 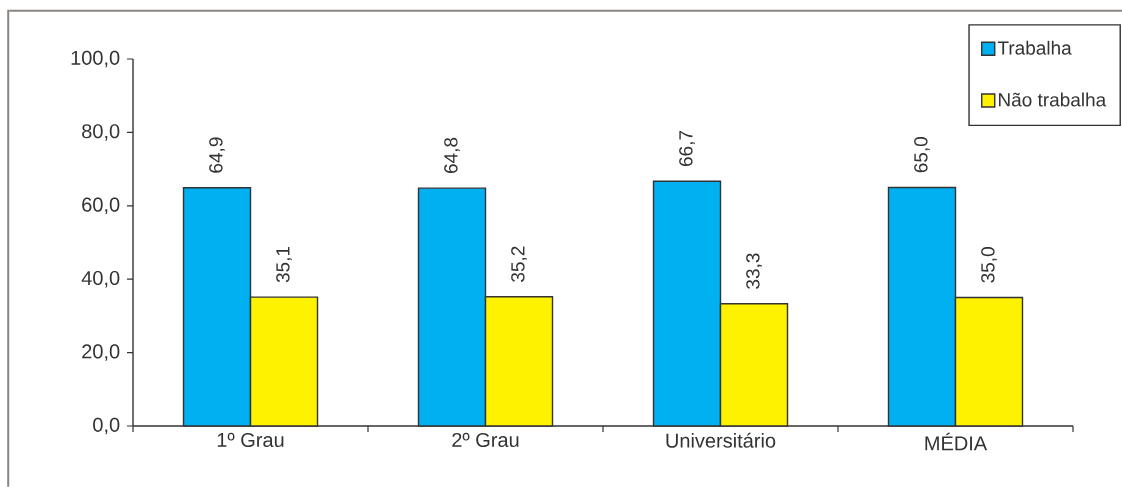 What do you see at coordinates (956, 441) in the screenshot?
I see `x-tick-label: MÉDIA` at bounding box center [956, 441].